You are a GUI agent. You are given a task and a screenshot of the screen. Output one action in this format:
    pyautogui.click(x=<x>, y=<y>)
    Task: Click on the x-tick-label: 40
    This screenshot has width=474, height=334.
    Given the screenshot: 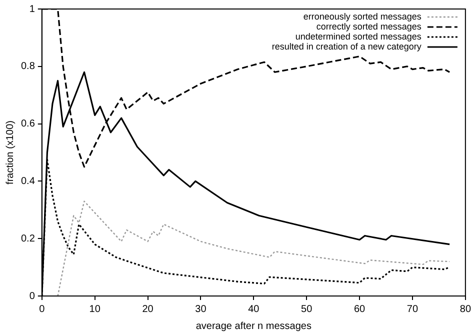 What is the action you would take?
    pyautogui.click(x=254, y=309)
    